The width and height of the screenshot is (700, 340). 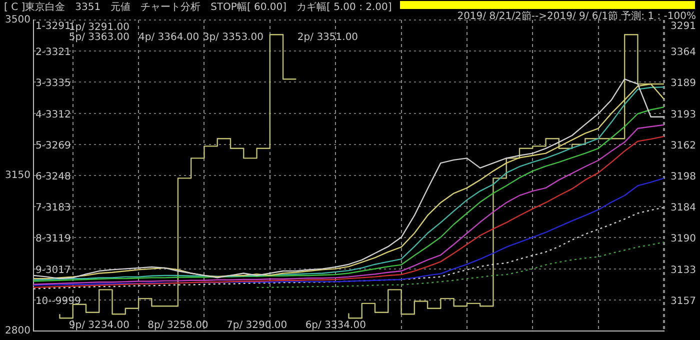 What do you see at coordinates (53, 208) in the screenshot?
I see `annotation: 7-3183` at bounding box center [53, 208].